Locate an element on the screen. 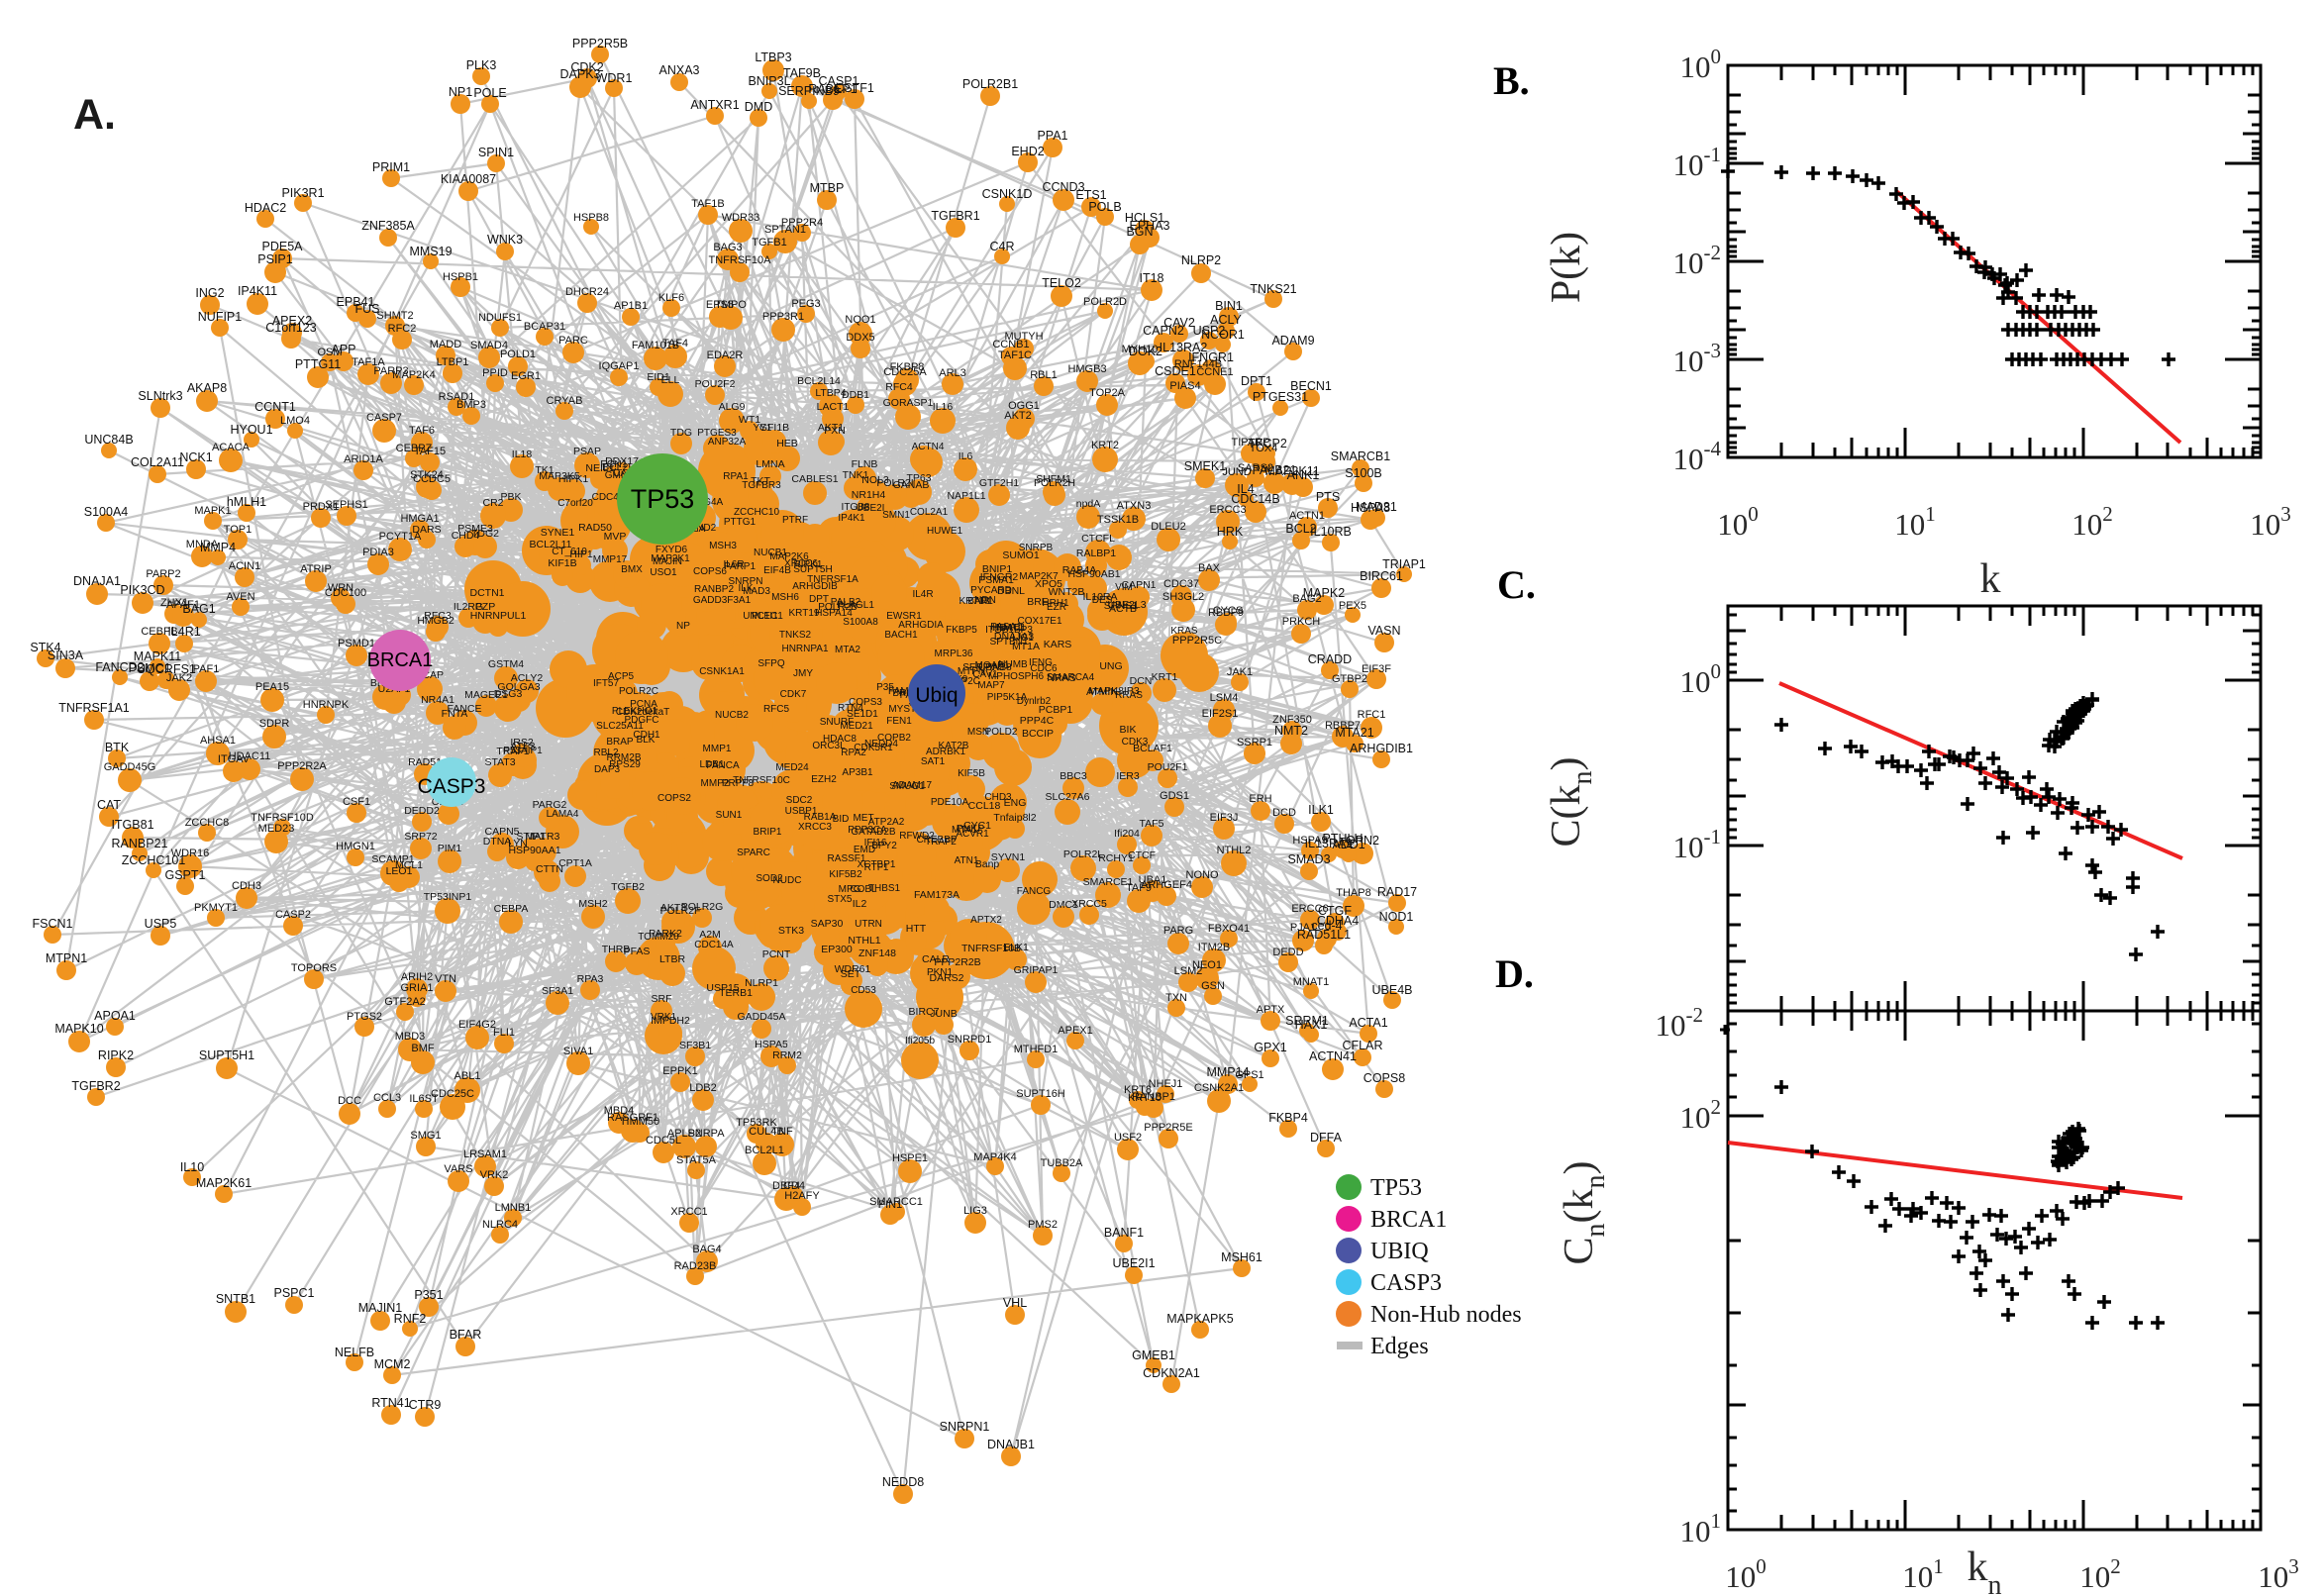 Image resolution: width=2323 pixels, height=1596 pixels. svg-text: PALB21 is located at coordinates (1275, 470).